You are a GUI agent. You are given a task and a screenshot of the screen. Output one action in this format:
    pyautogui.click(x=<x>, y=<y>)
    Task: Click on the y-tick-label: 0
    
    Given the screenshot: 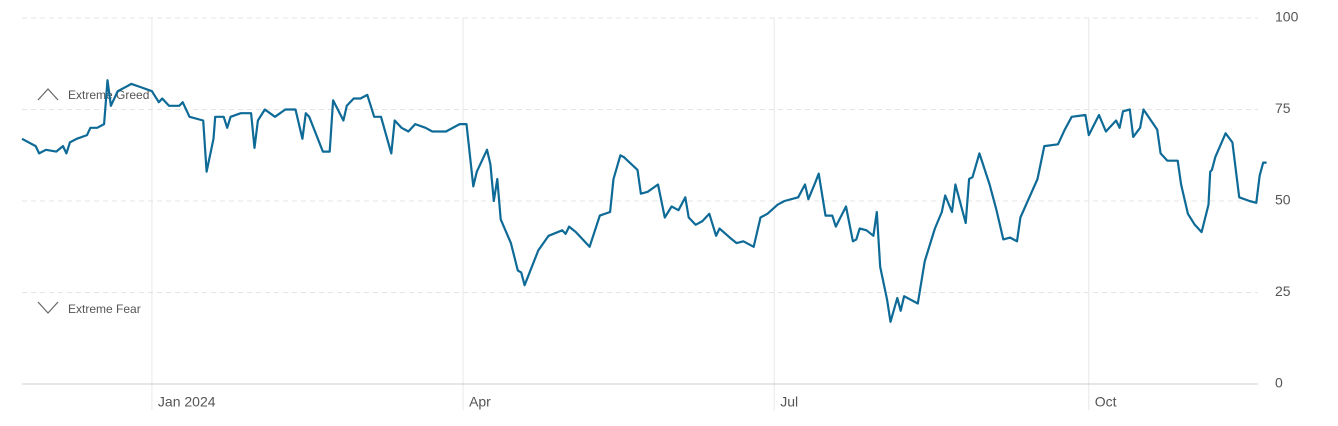 What is the action you would take?
    pyautogui.click(x=1279, y=383)
    